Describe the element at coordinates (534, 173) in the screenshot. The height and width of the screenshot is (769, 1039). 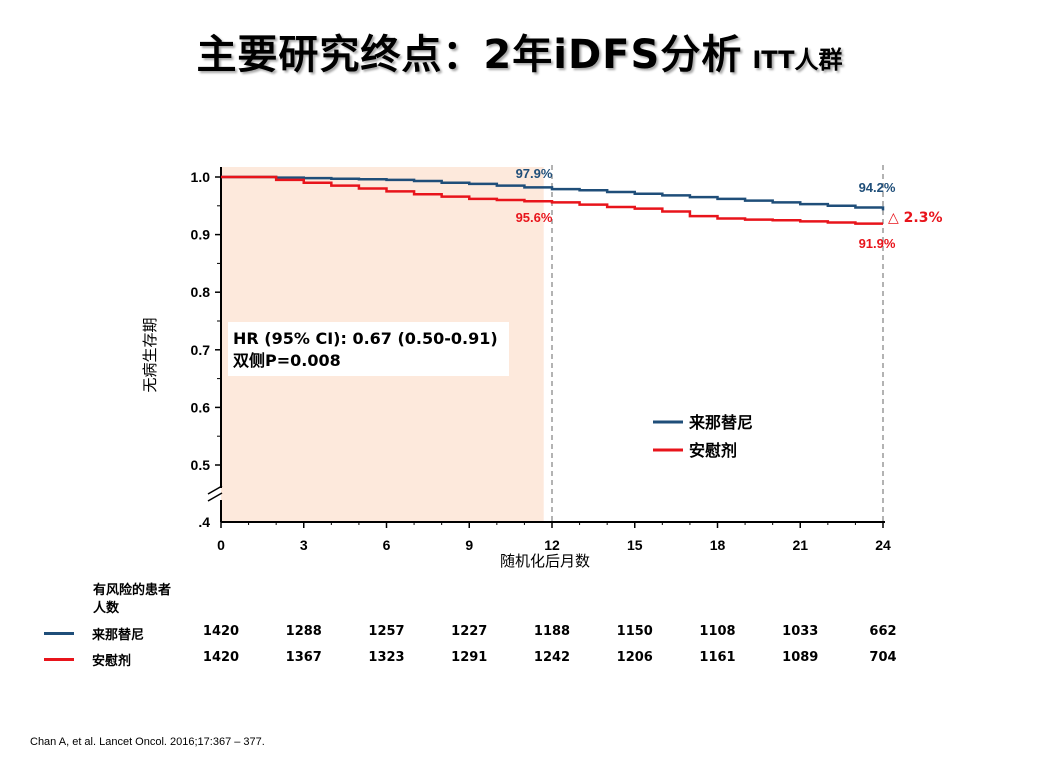
I see `annotation-neratinib-12: 97.9%` at that location.